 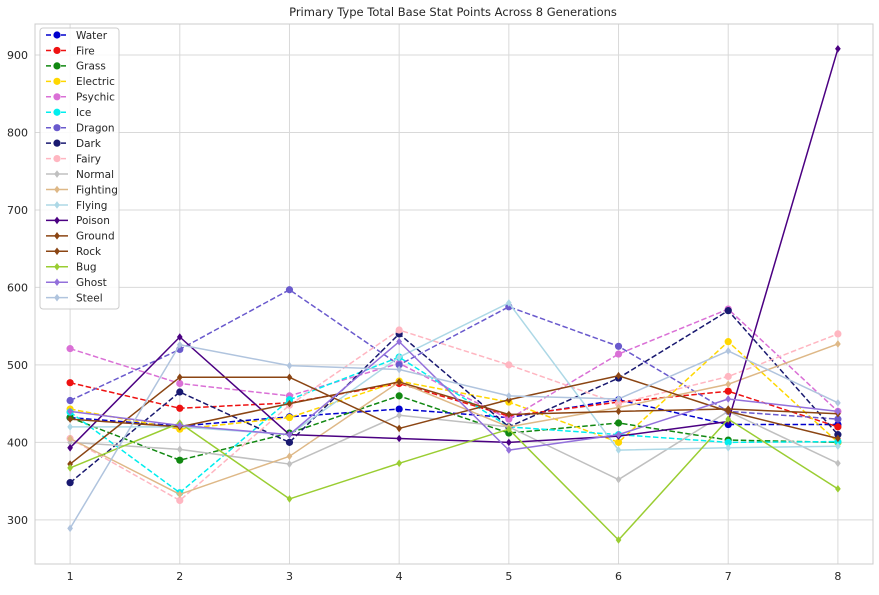 What do you see at coordinates (837, 576) in the screenshot?
I see `x-tick-label: 8` at bounding box center [837, 576].